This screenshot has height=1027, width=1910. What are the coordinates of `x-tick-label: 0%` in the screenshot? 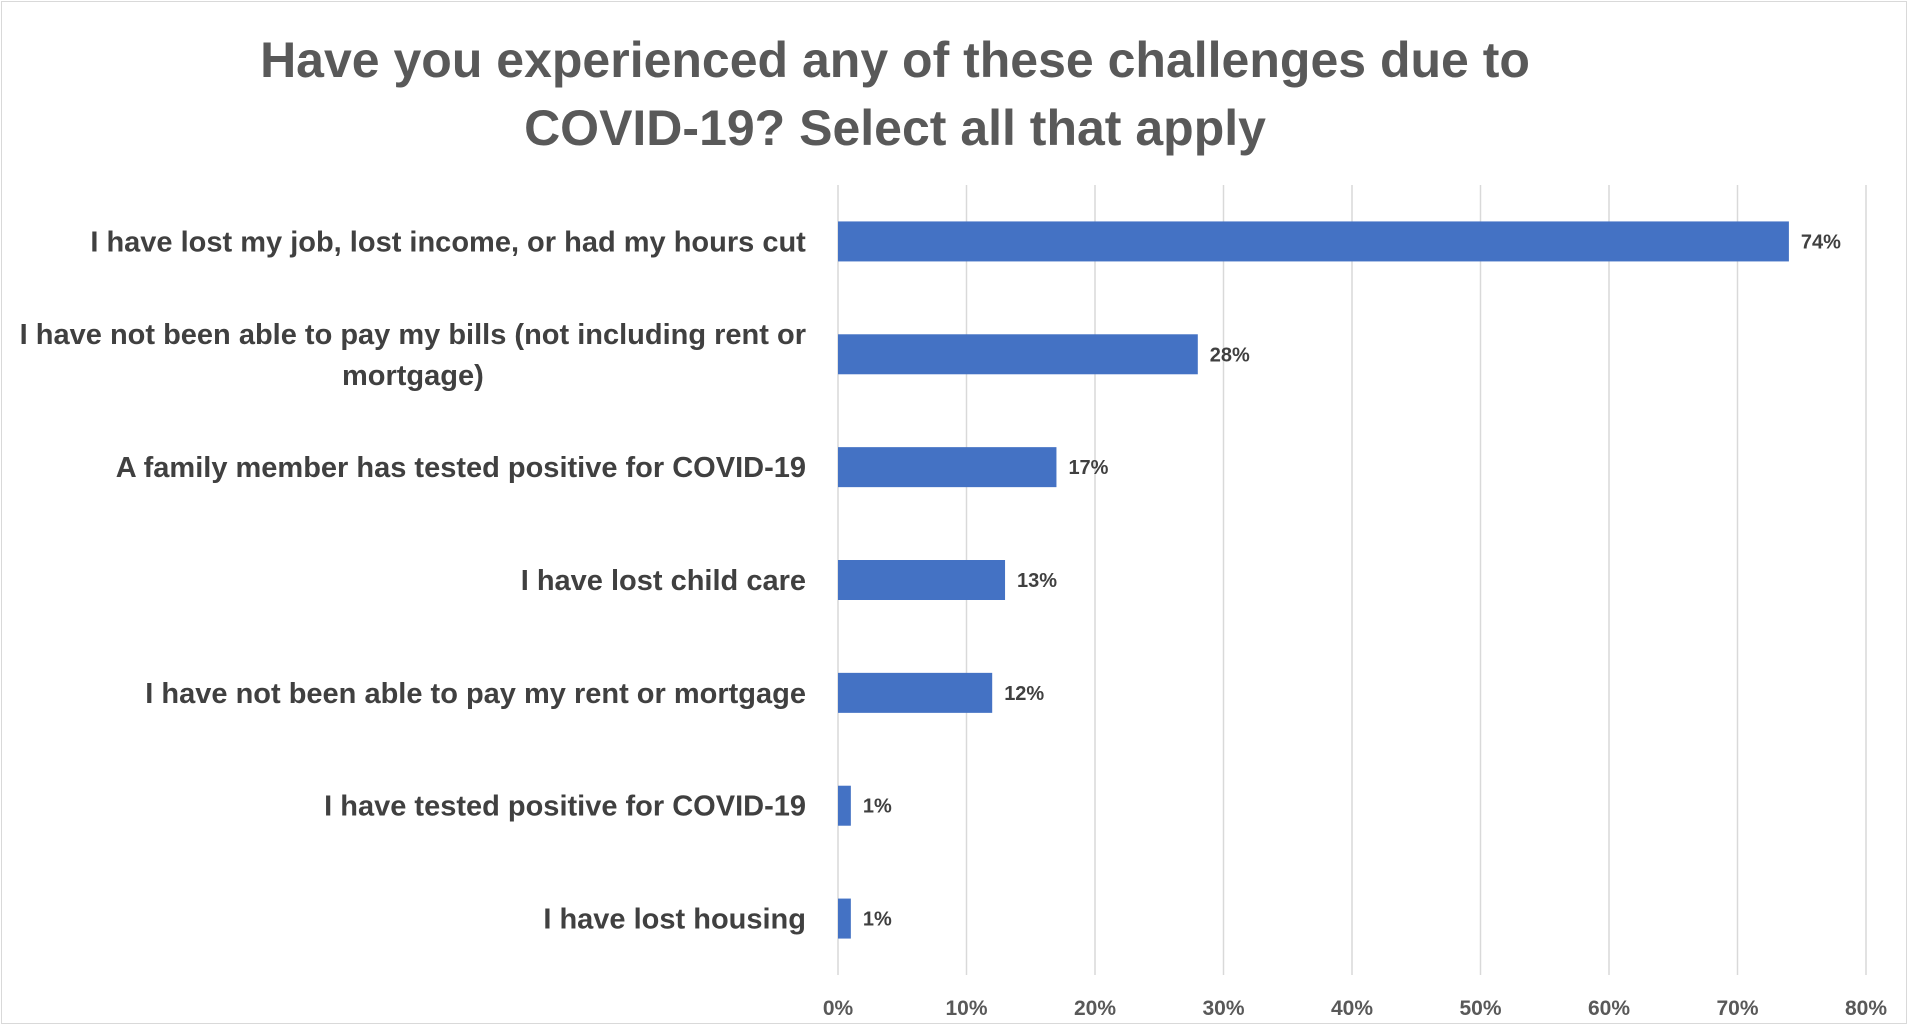 It's located at (838, 1008).